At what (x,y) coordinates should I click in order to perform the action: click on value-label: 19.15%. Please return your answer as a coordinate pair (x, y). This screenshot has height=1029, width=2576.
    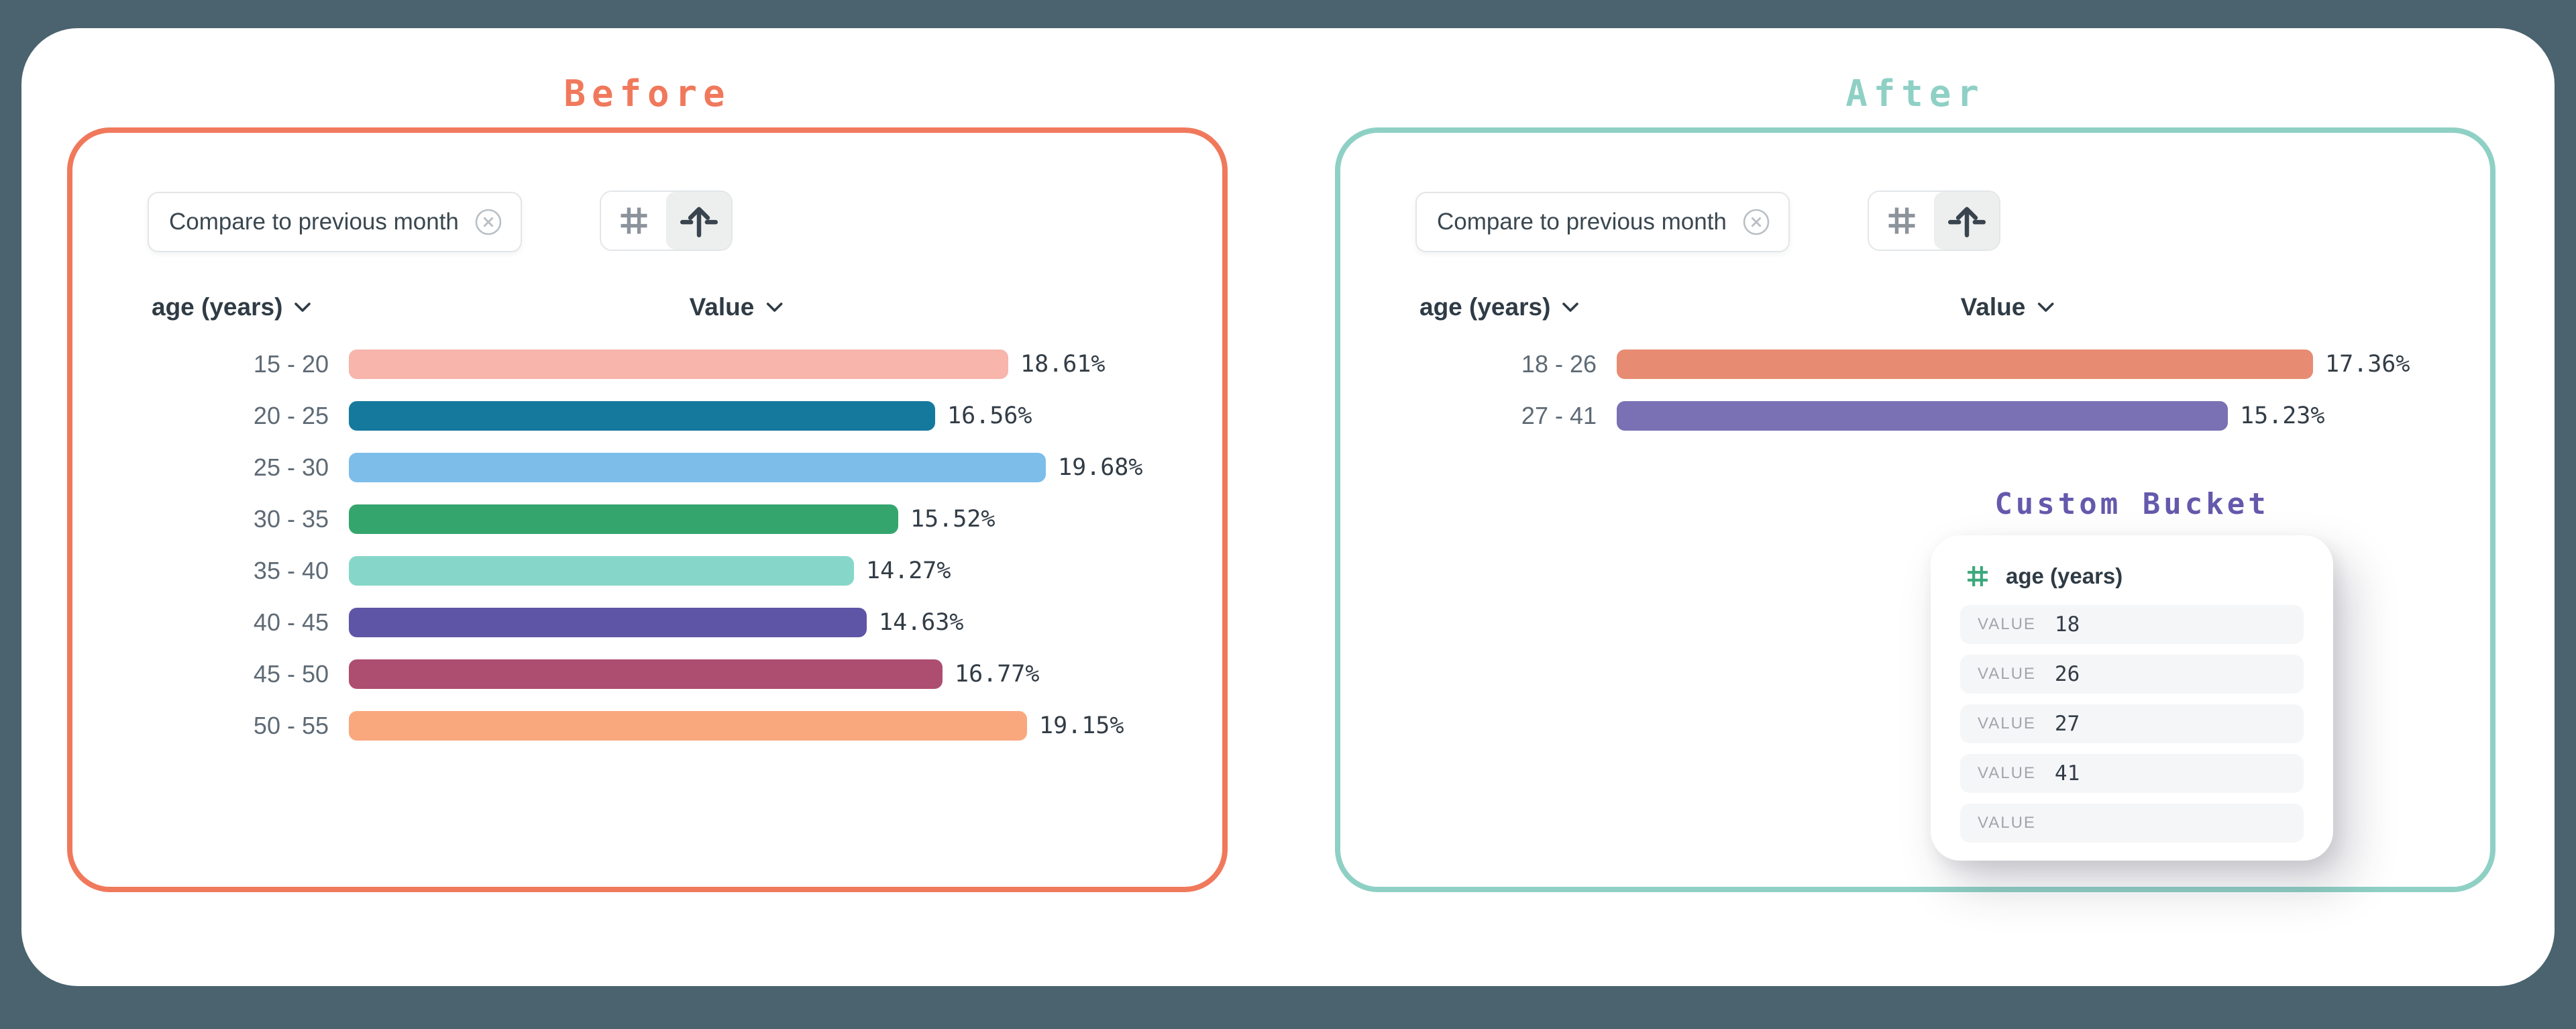
    Looking at the image, I should click on (1081, 725).